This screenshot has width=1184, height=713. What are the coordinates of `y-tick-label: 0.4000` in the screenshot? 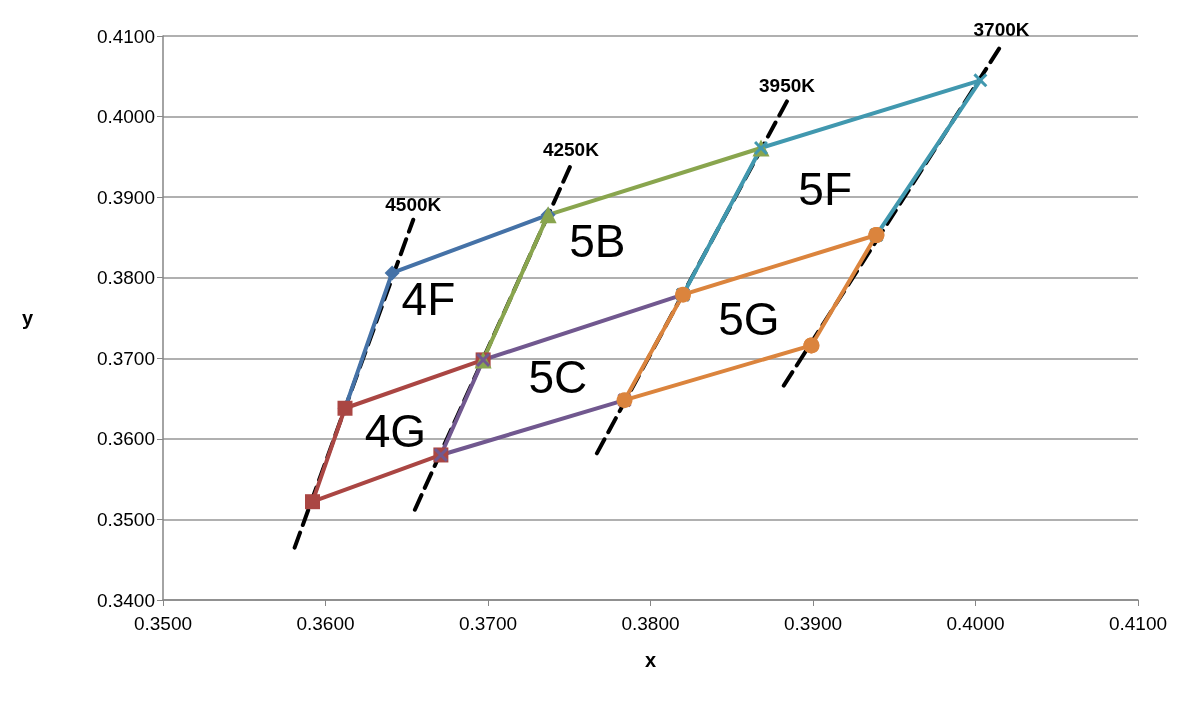 It's located at (125, 117).